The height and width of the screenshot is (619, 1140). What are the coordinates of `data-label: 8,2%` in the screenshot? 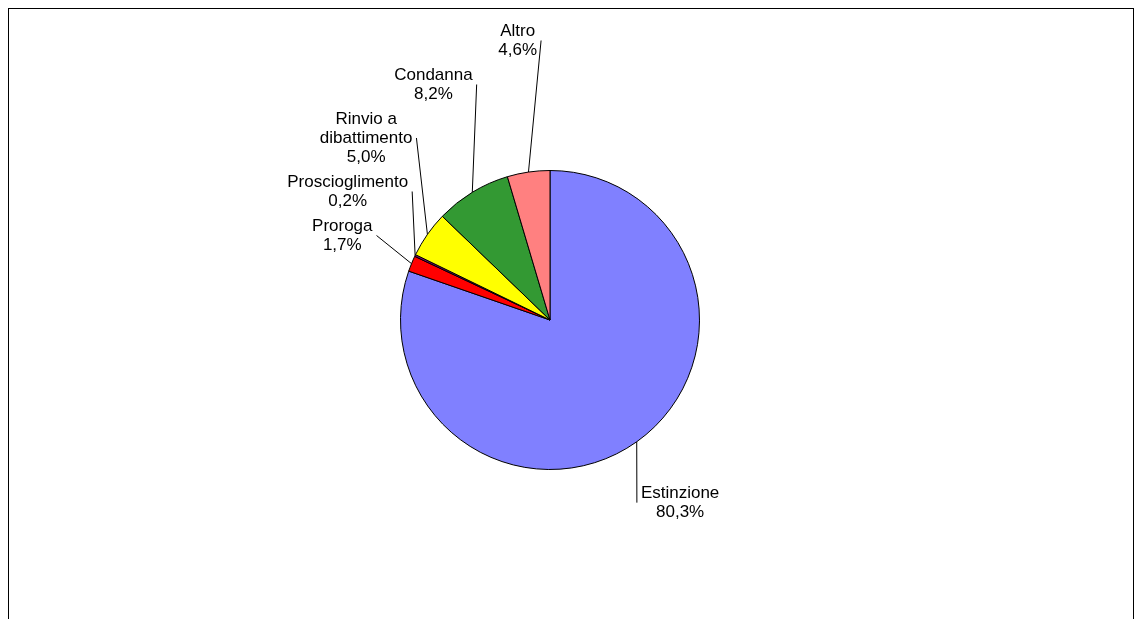 It's located at (433, 93).